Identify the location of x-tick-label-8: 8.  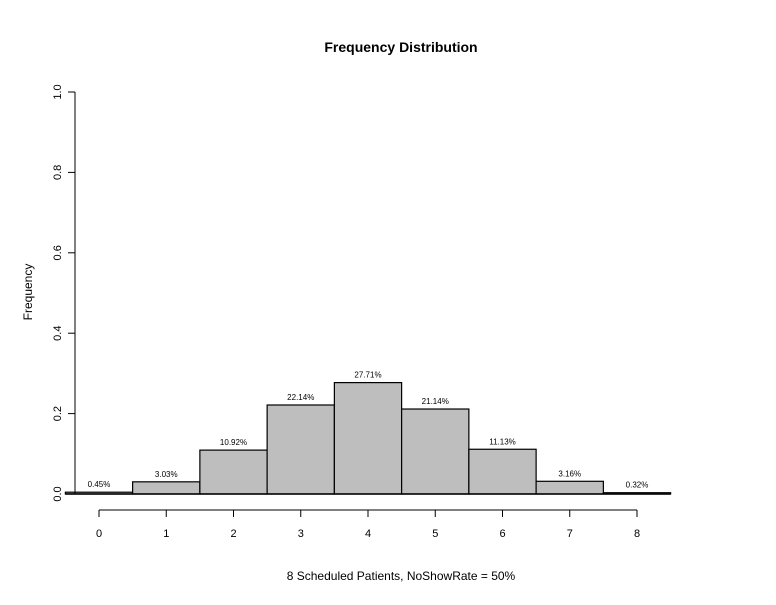
(637, 534).